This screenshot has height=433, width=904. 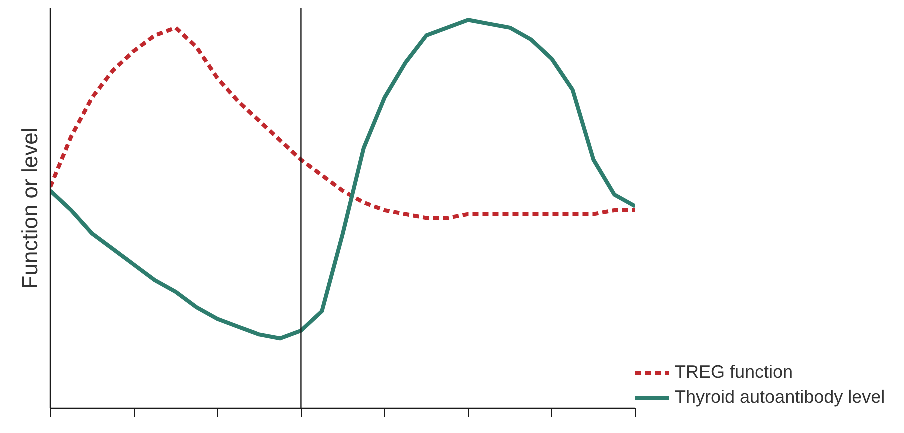 I want to click on y-axis-title: Function or level, so click(x=30, y=209).